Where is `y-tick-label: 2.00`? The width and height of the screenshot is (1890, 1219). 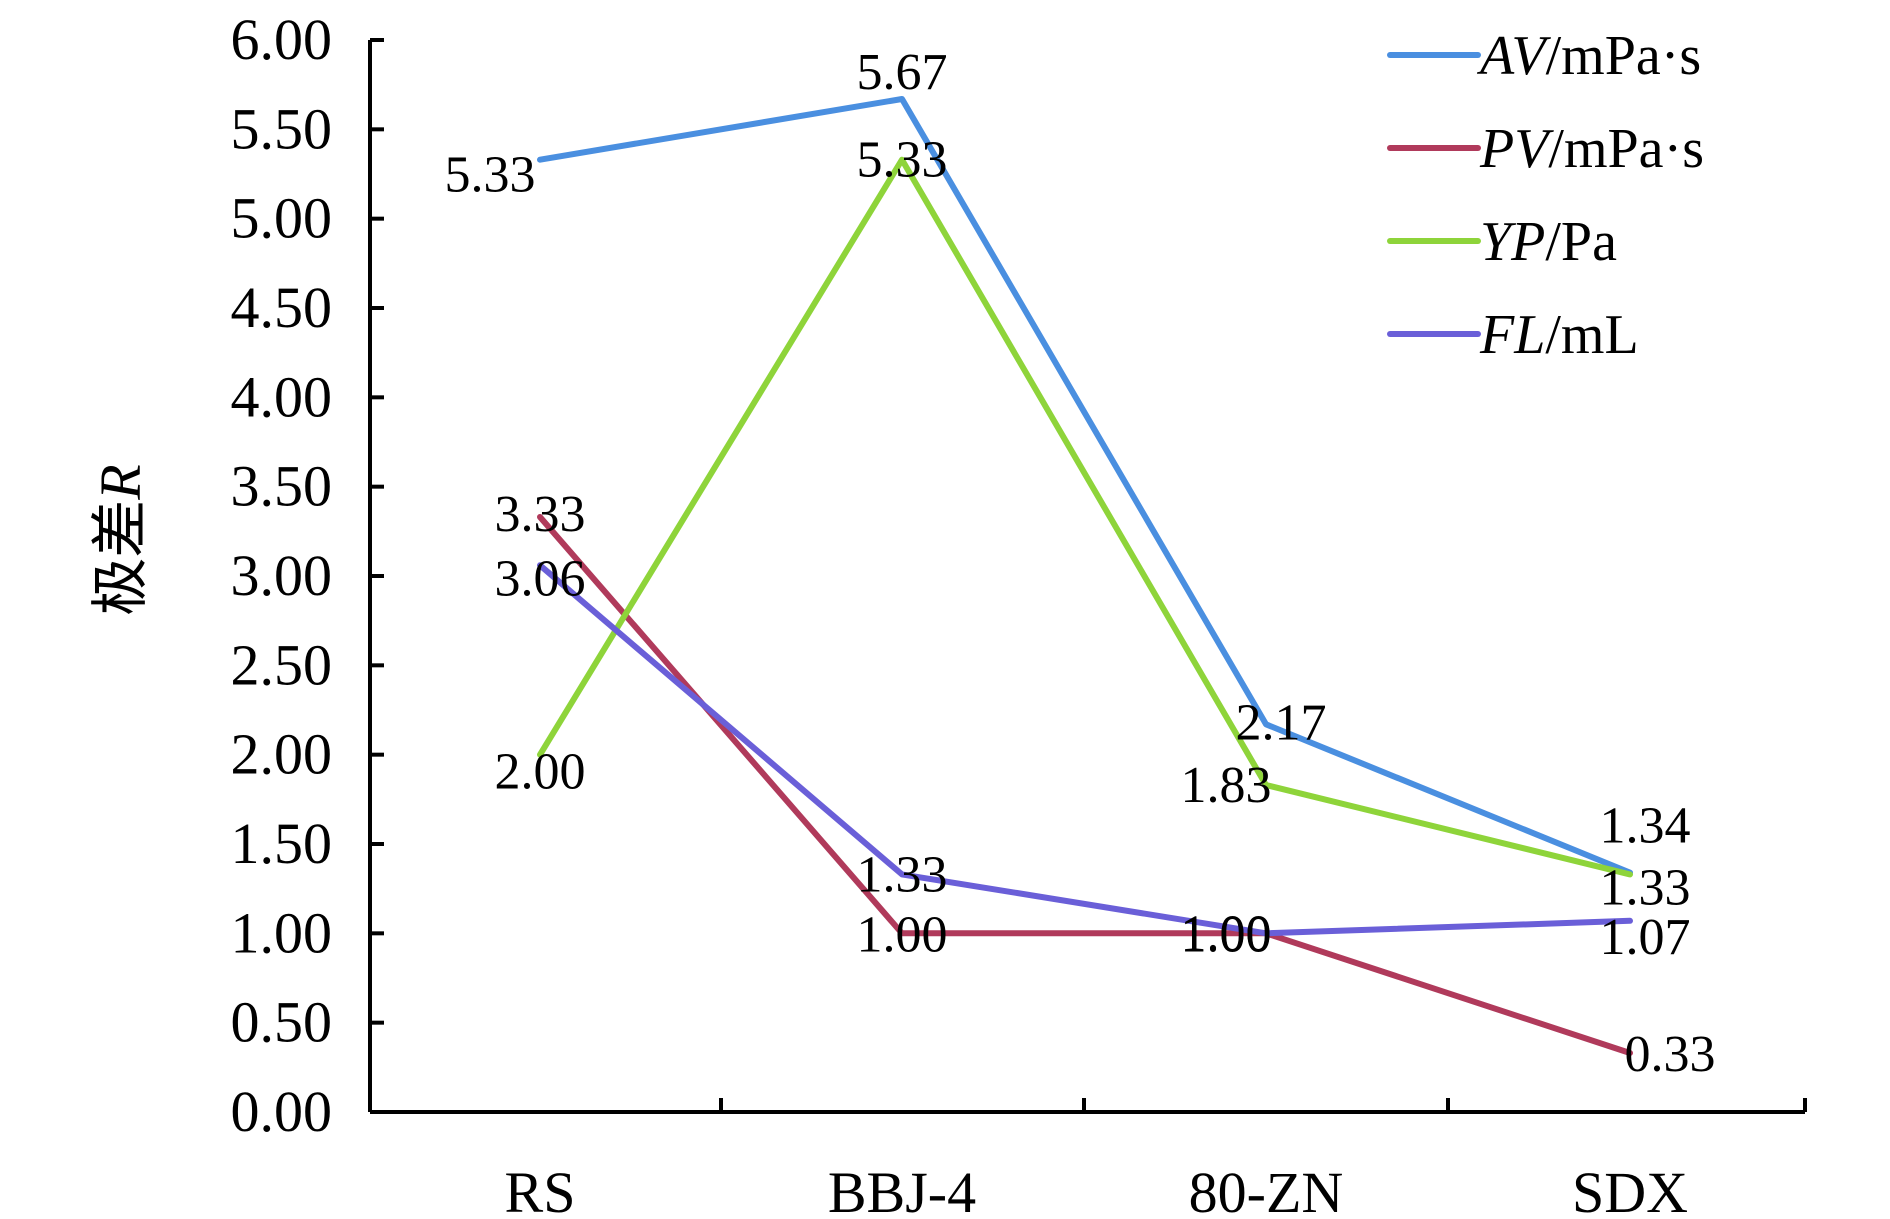
y-tick-label: 2.00 is located at coordinates (282, 754).